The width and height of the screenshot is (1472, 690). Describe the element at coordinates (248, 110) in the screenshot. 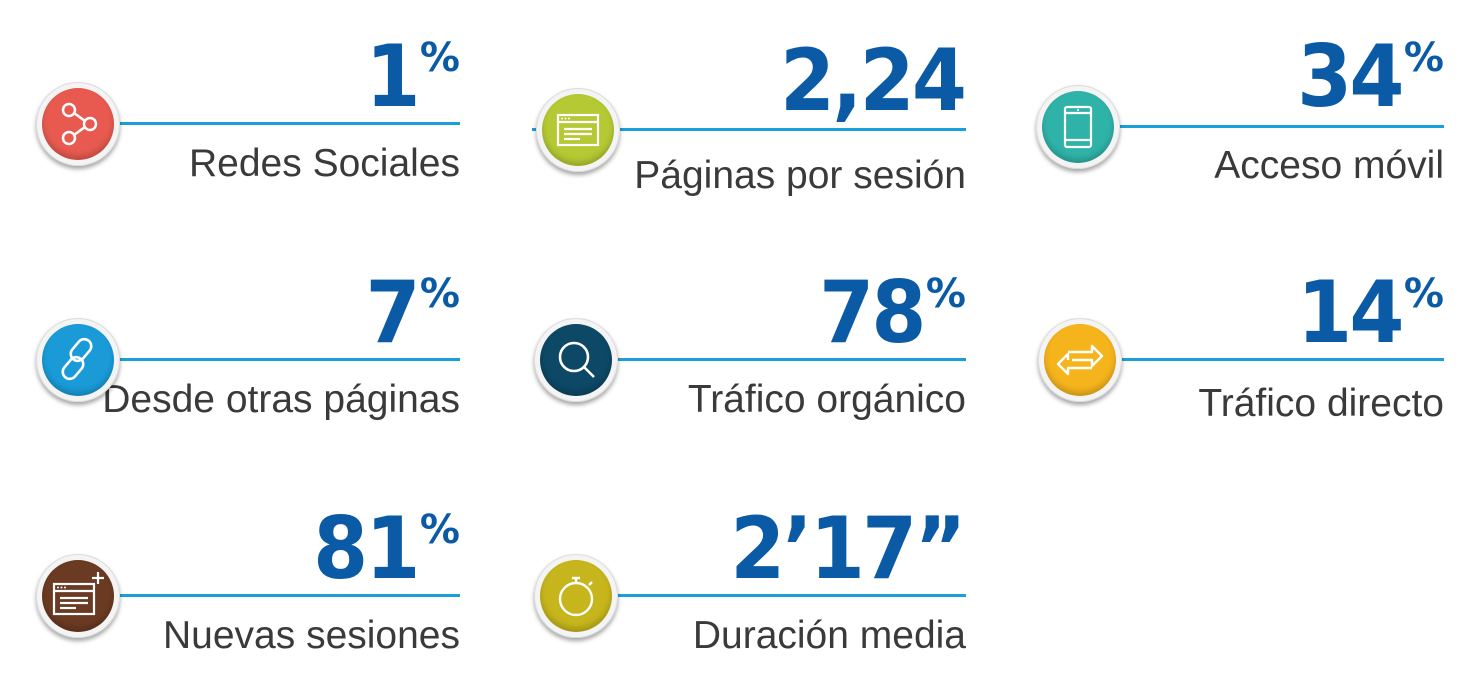

I see `stat-redes-sociales: 1% Redes Sociales` at that location.